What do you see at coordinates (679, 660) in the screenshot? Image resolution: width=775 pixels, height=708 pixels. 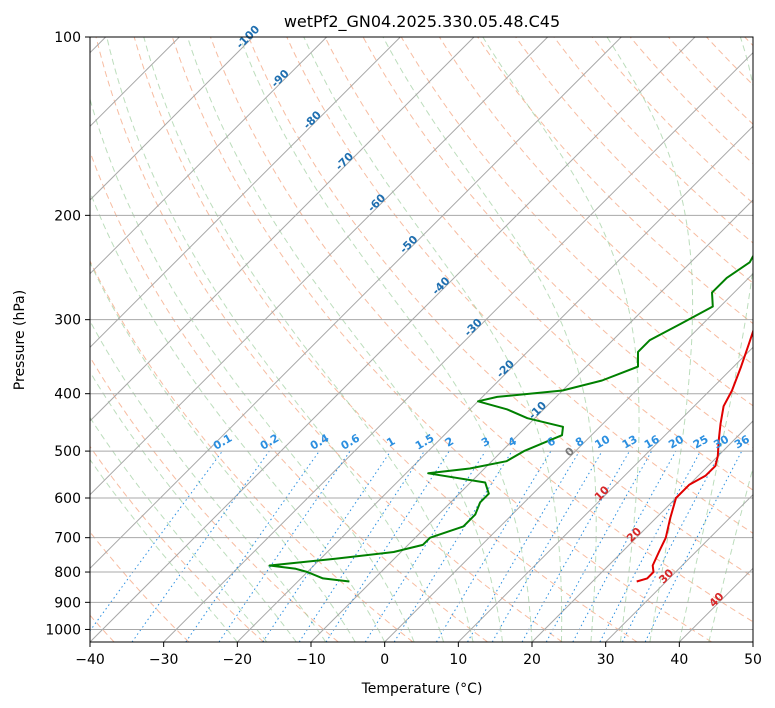 I see `x-tick-label: 40` at bounding box center [679, 660].